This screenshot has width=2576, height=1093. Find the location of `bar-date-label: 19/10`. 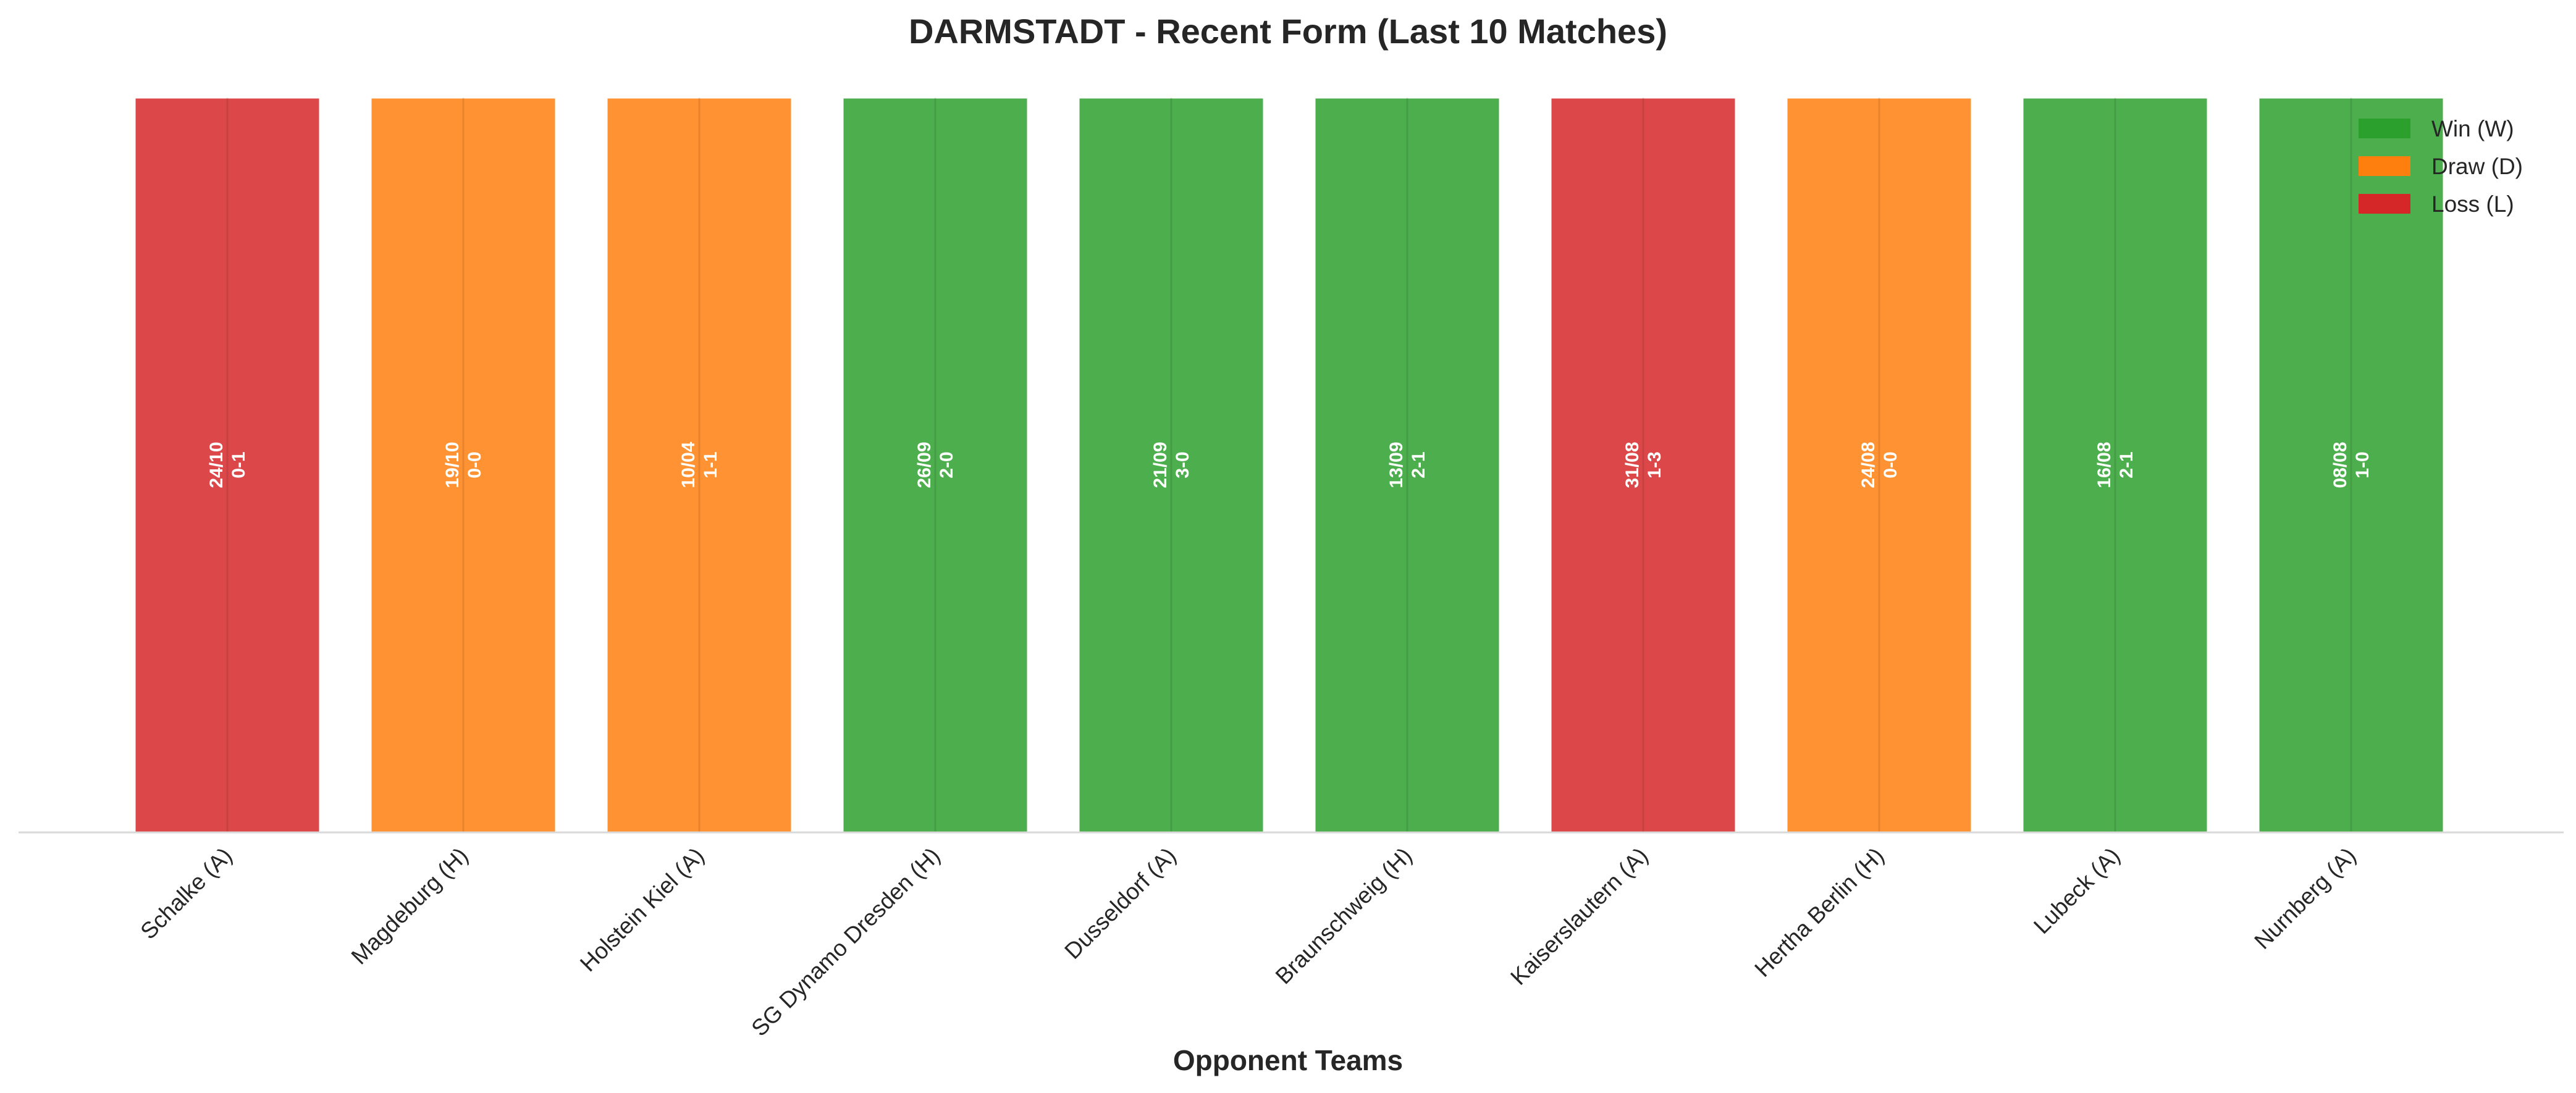

bar-date-label: 19/10 is located at coordinates (452, 465).